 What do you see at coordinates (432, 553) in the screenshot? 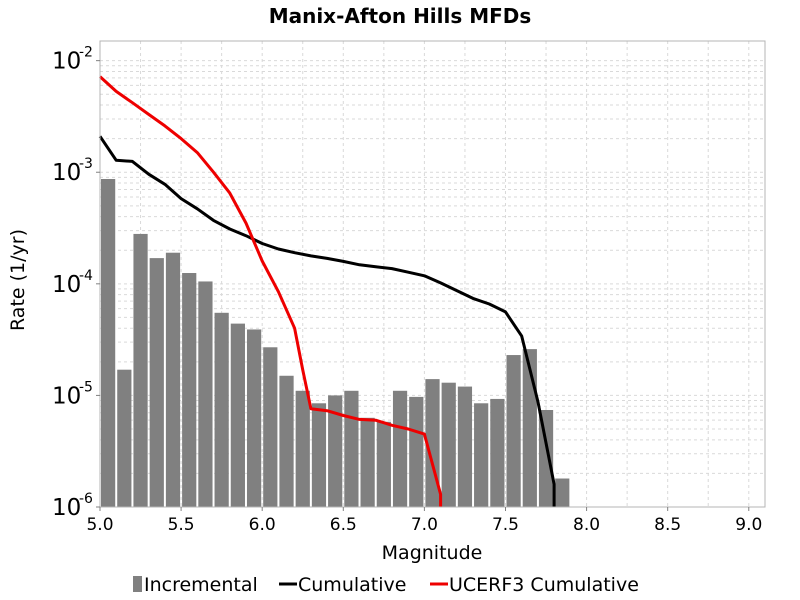
I see `x-axis-label: Magnitude` at bounding box center [432, 553].